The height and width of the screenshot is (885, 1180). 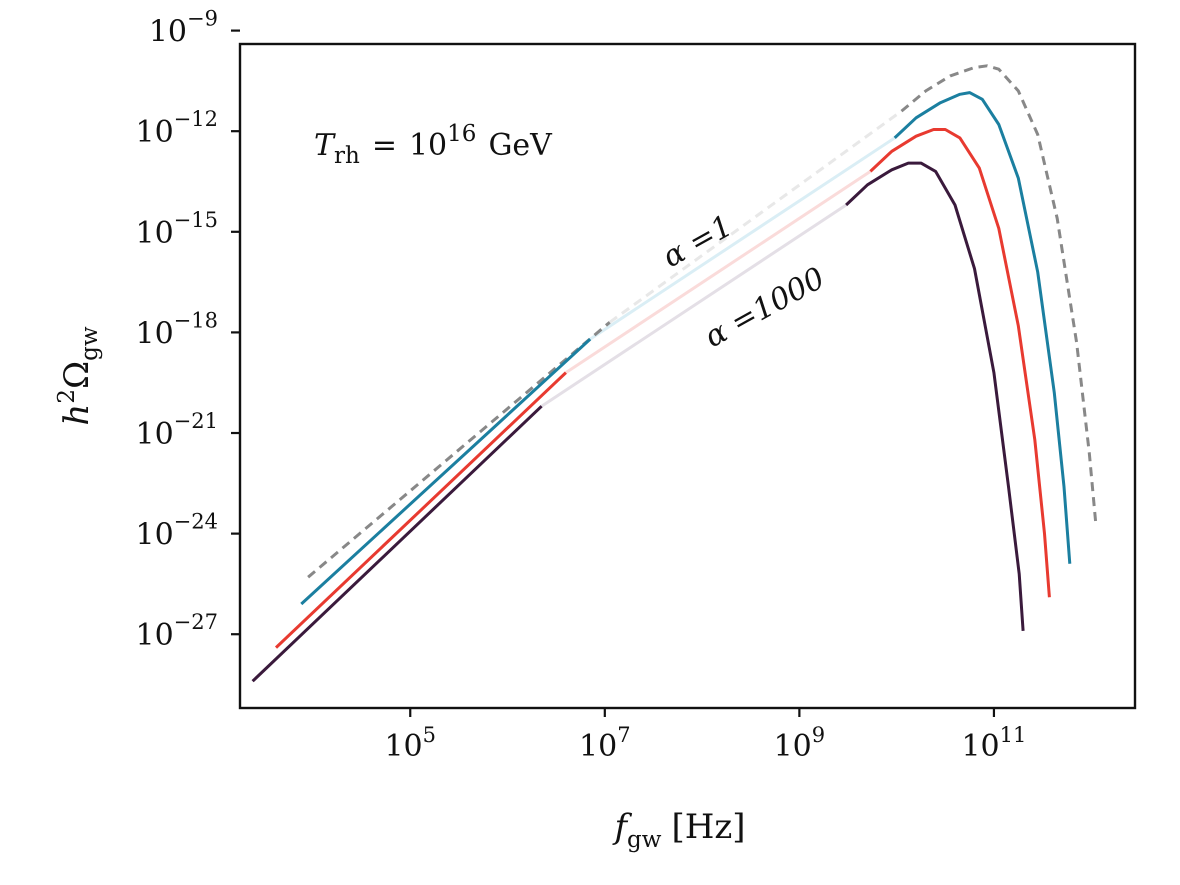 What do you see at coordinates (433, 145) in the screenshot?
I see `reheating-temperature-annotation: Trh = 1016 GeV` at bounding box center [433, 145].